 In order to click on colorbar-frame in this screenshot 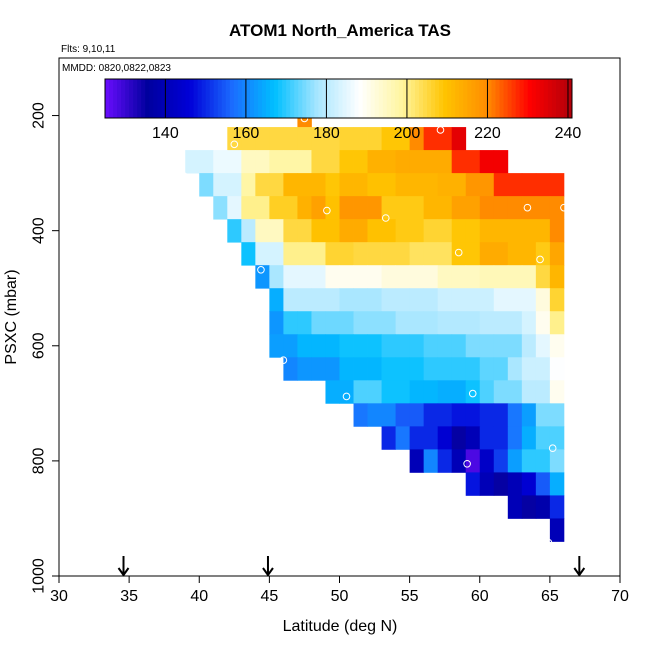, I will do `click(338, 98)`.